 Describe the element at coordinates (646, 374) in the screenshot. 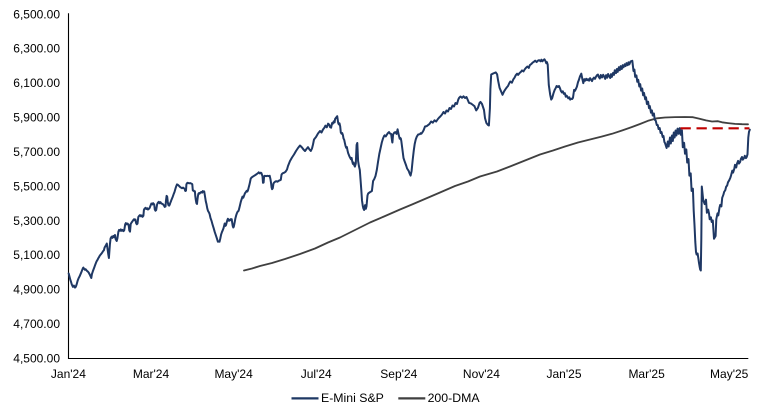

I see `svg-text: Mar'25` at that location.